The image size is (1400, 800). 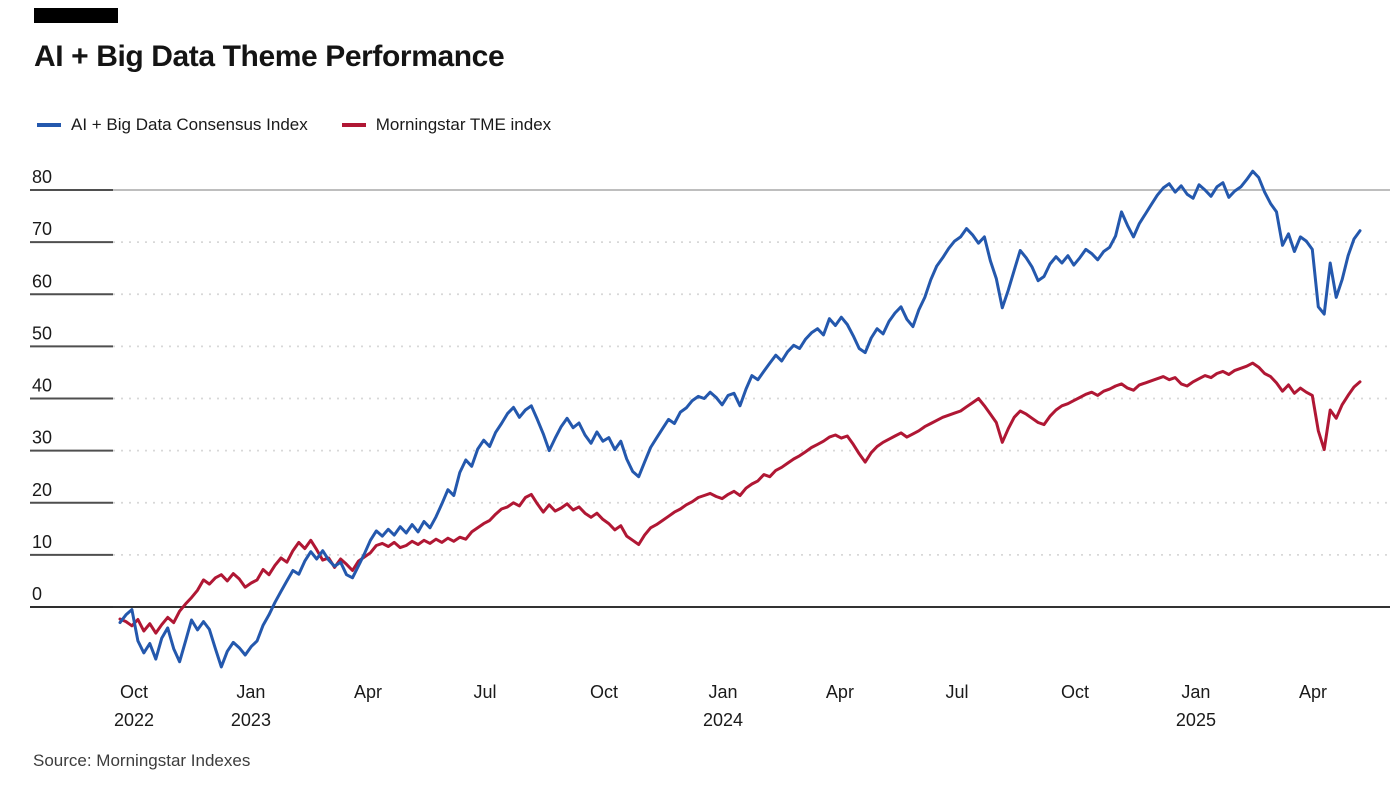 I want to click on y-axis-tick-label: 70, so click(x=42, y=229).